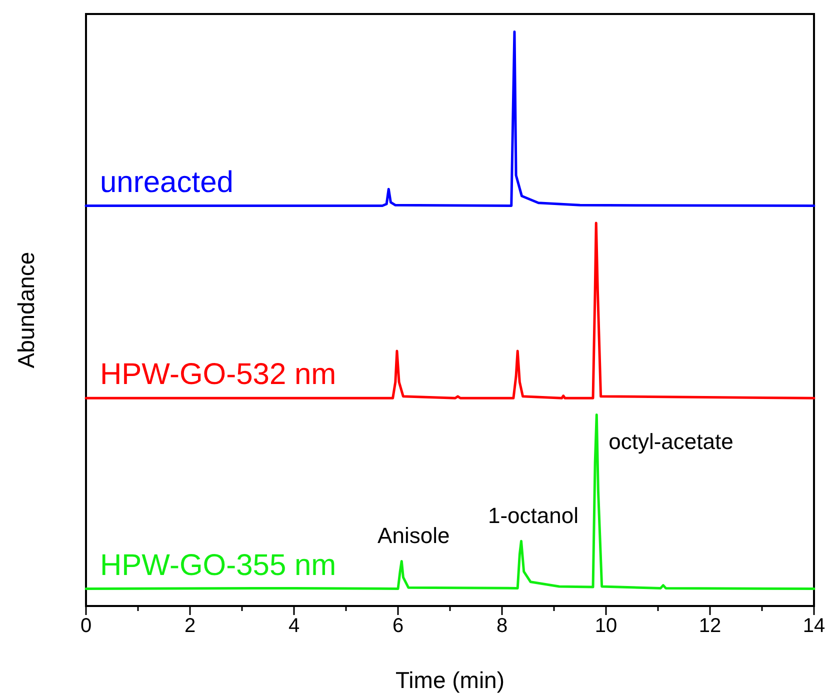  What do you see at coordinates (190, 626) in the screenshot?
I see `x-tick-label: 2` at bounding box center [190, 626].